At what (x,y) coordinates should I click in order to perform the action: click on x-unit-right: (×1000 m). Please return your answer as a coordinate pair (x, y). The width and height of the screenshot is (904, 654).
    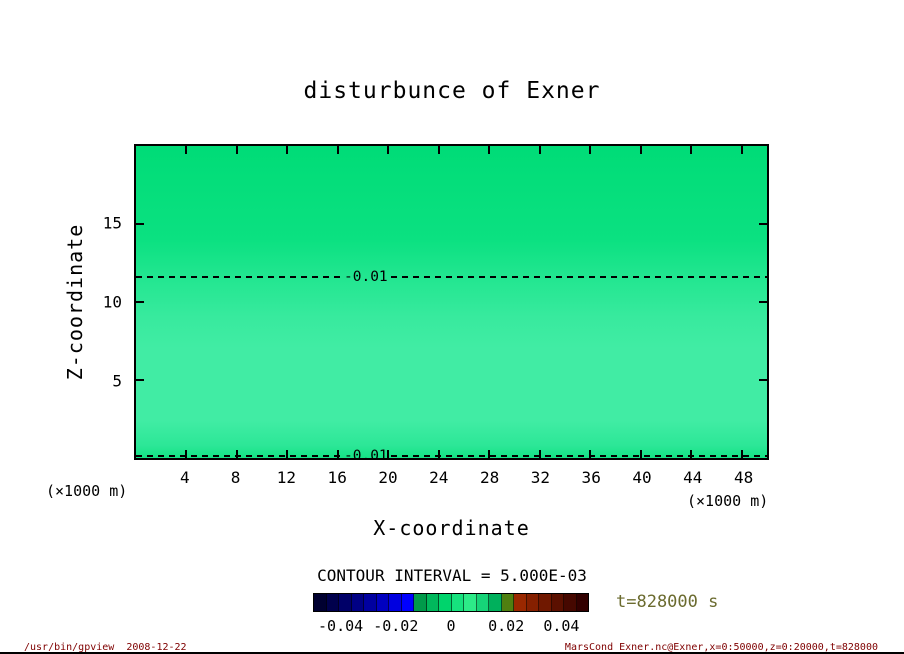
    Looking at the image, I should click on (728, 501).